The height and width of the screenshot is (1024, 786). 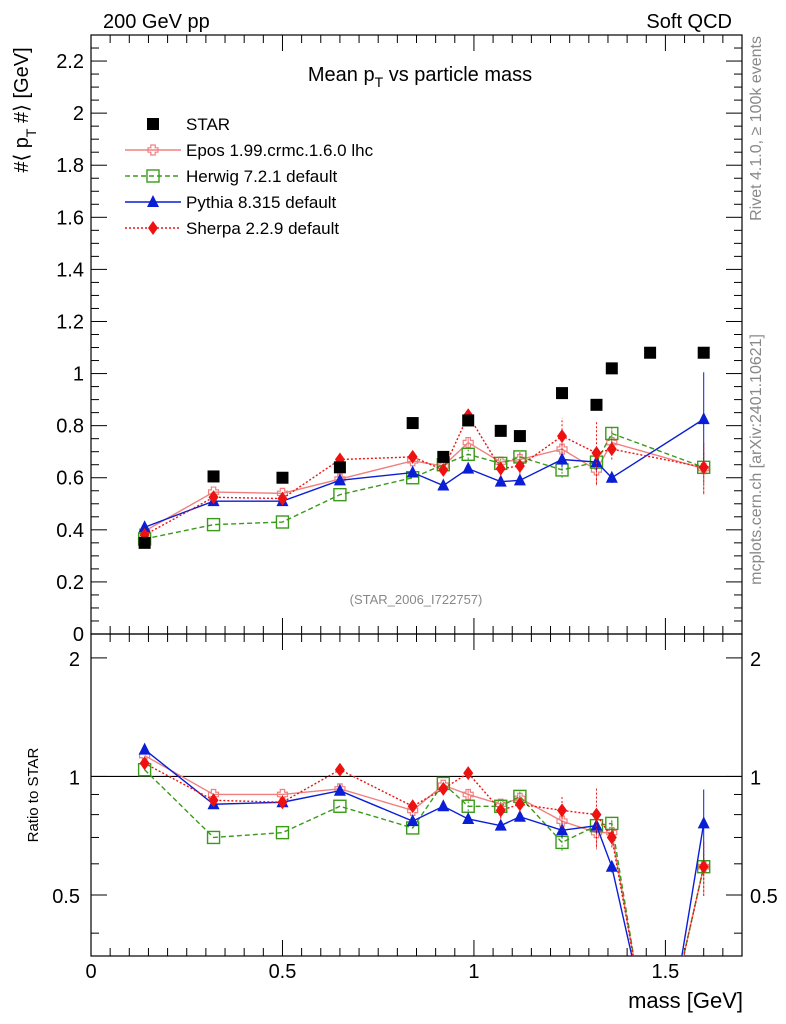 What do you see at coordinates (262, 228) in the screenshot?
I see `legend-label: Sherpa 2.2.9 default` at bounding box center [262, 228].